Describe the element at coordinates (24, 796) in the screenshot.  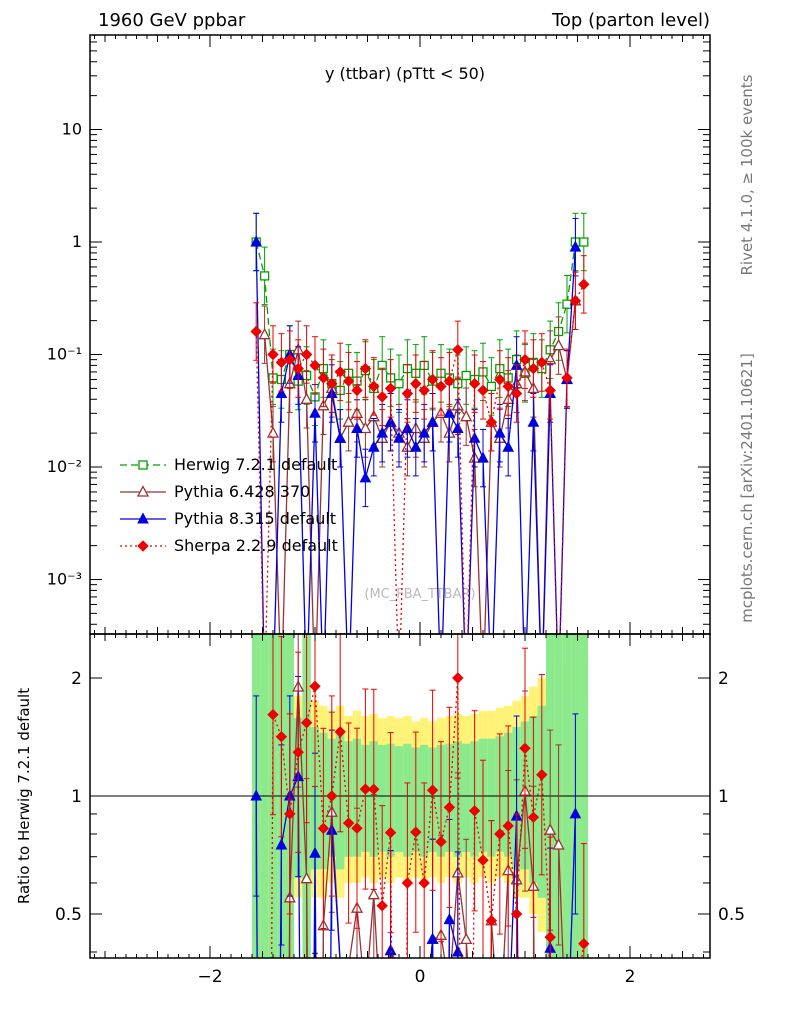
I see `ratio-axis-title: Ratio to Herwig 7.2.1 default` at that location.